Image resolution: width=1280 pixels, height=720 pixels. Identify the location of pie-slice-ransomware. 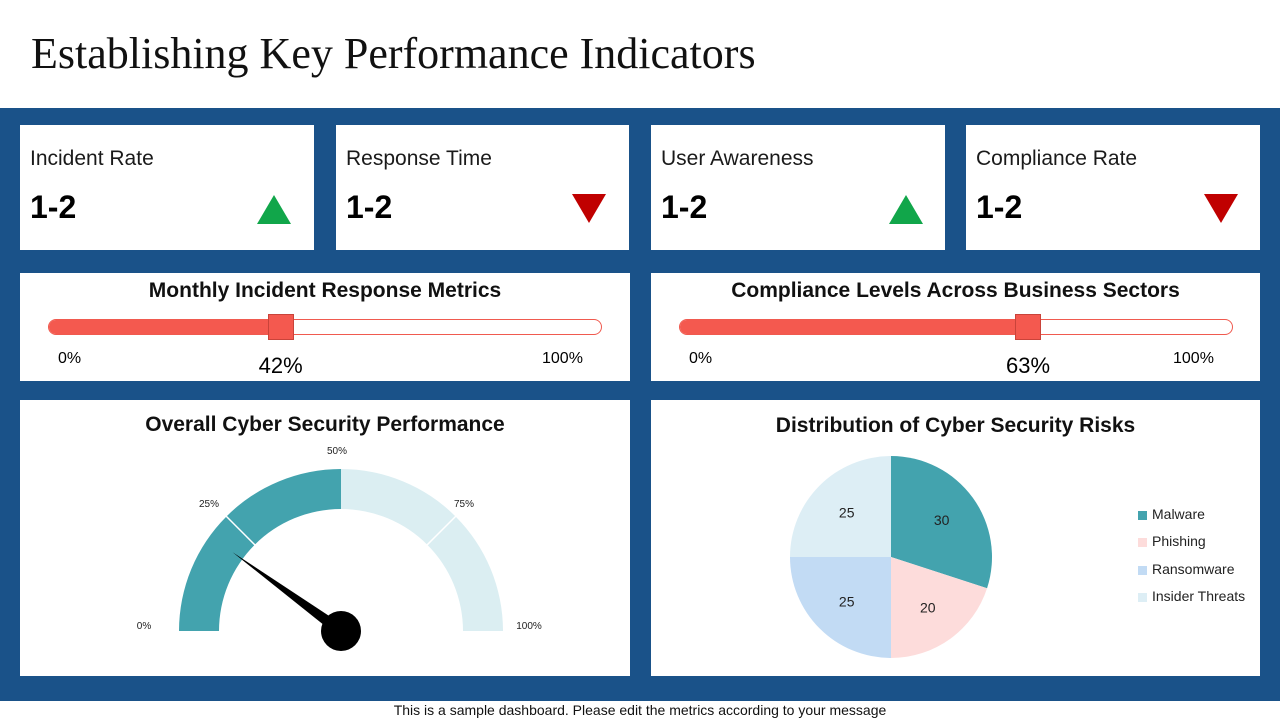
(840, 607).